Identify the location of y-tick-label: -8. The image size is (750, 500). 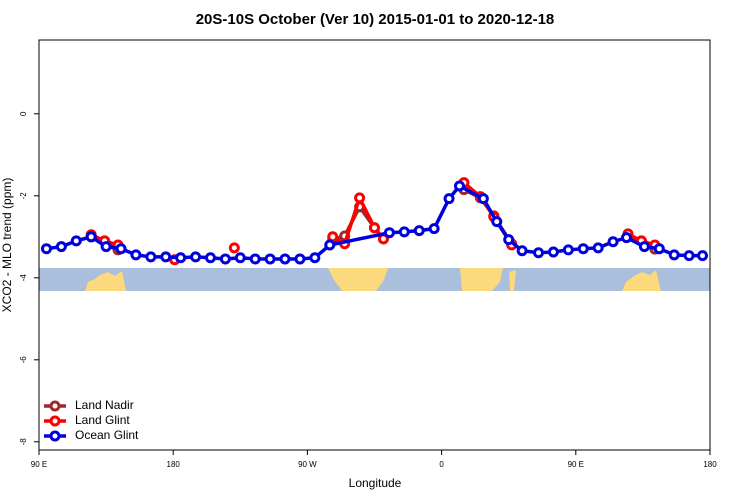
(23, 442).